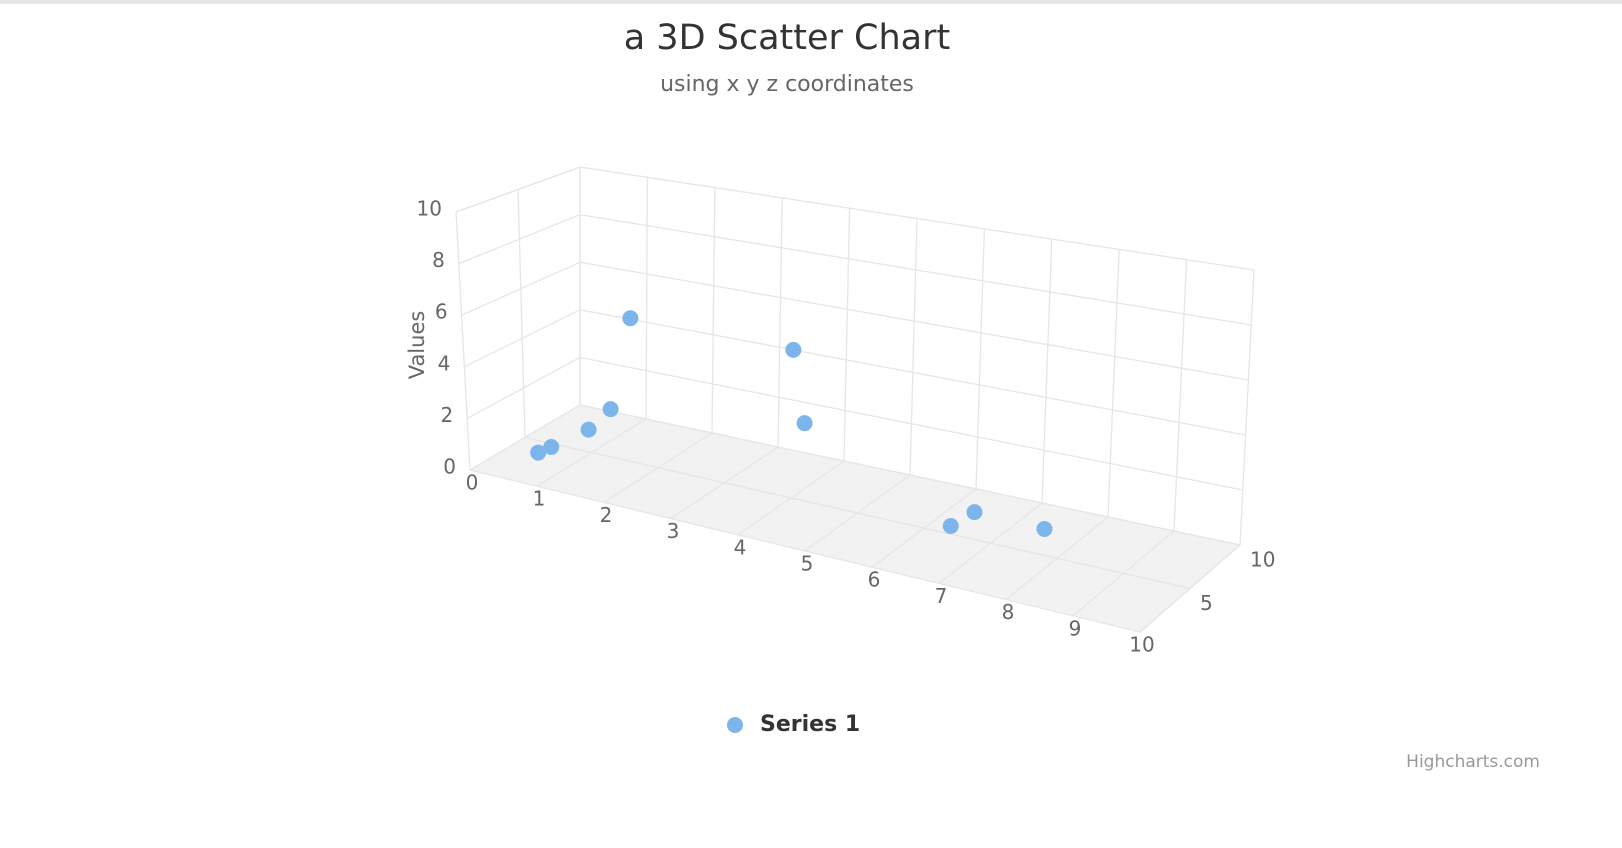 The height and width of the screenshot is (848, 1622). I want to click on y-tick-label: 4, so click(444, 363).